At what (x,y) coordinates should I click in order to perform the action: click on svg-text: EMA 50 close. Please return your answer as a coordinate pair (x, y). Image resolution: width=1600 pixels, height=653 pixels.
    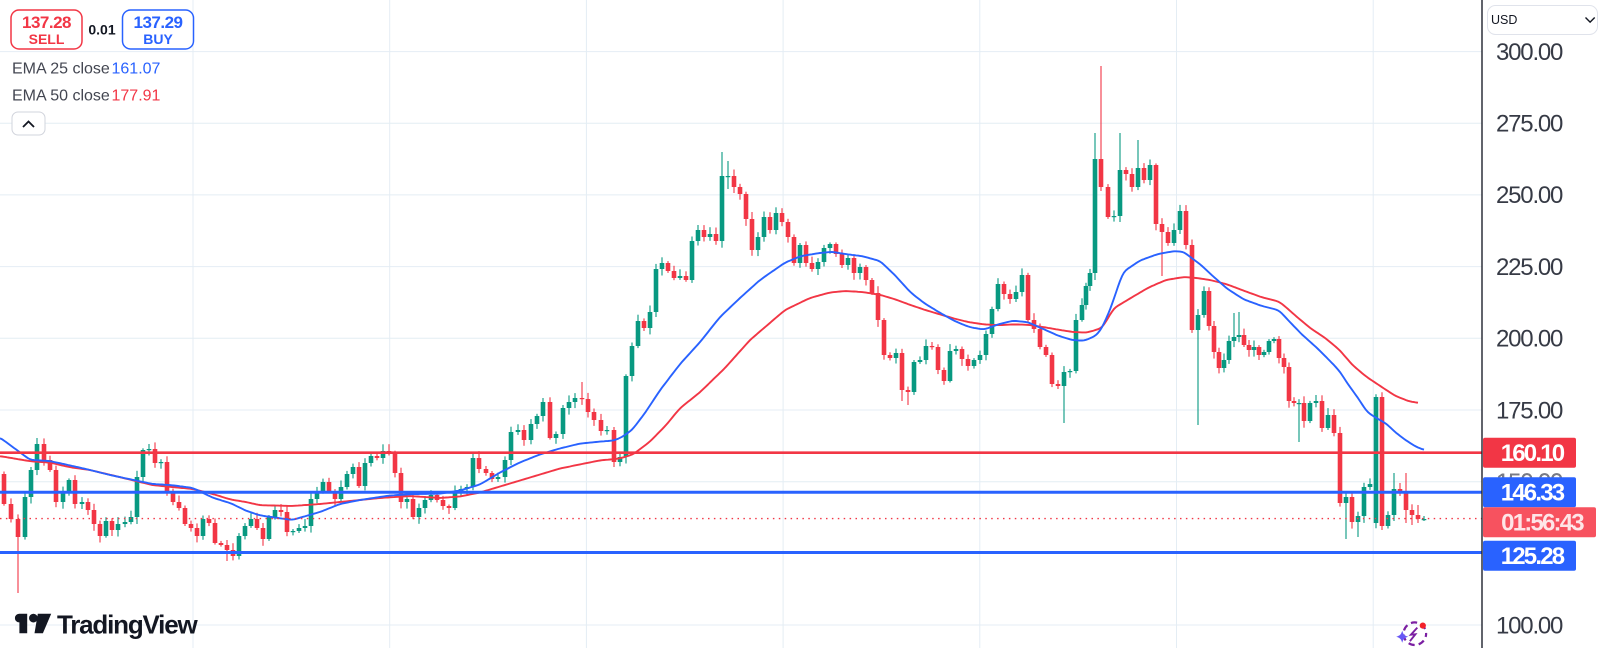
    Looking at the image, I should click on (61, 96).